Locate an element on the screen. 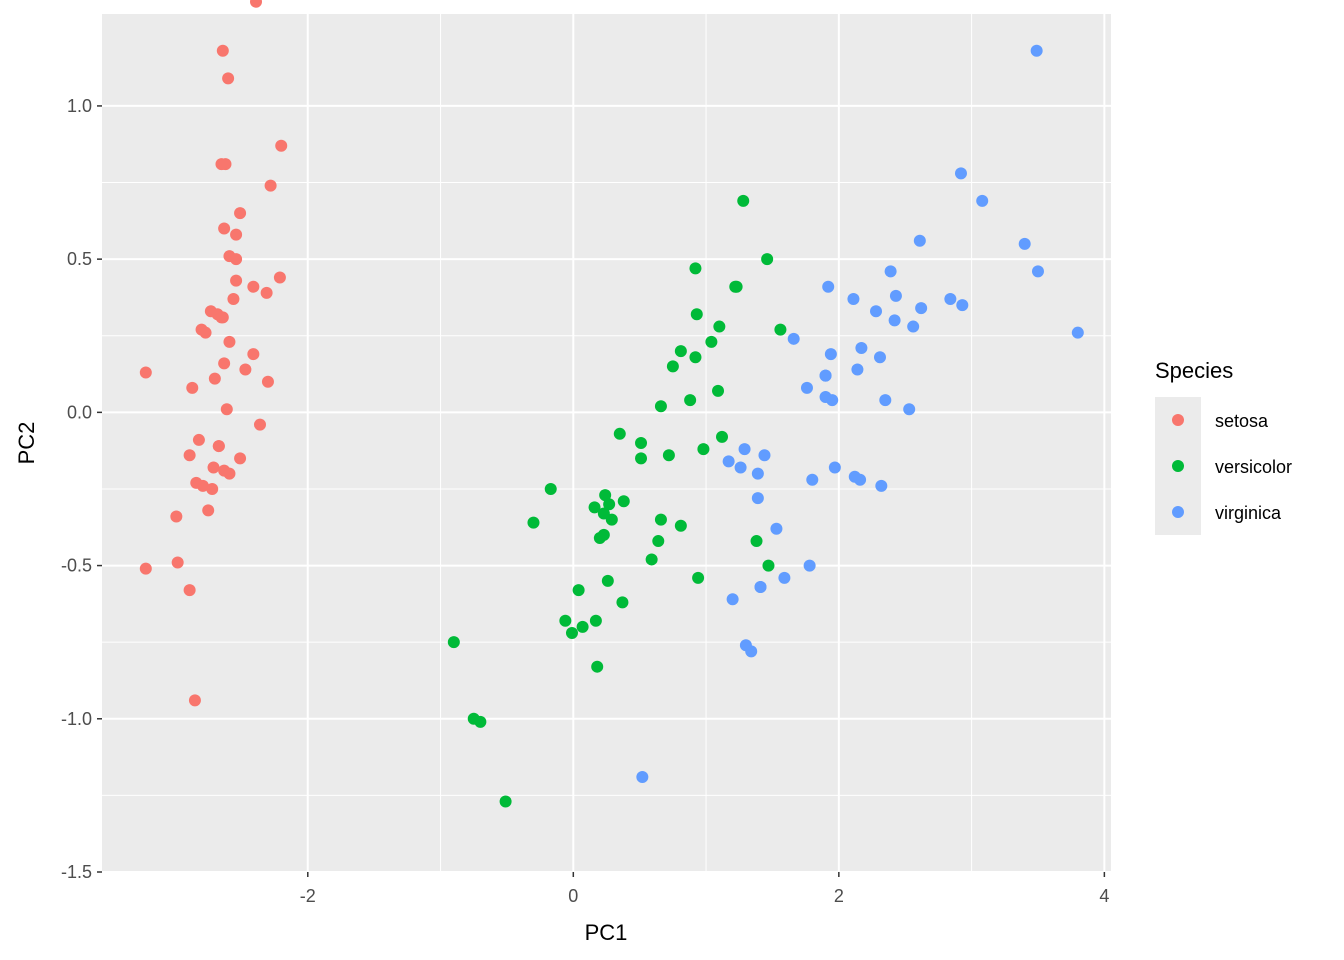  legend-items: setosa versicolor virginica is located at coordinates (1223, 466).